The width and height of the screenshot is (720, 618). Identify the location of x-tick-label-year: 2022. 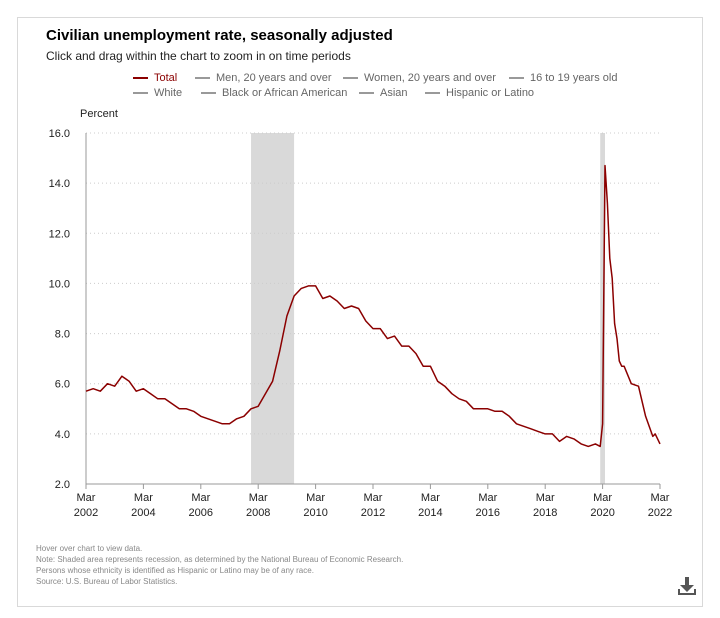
(660, 513).